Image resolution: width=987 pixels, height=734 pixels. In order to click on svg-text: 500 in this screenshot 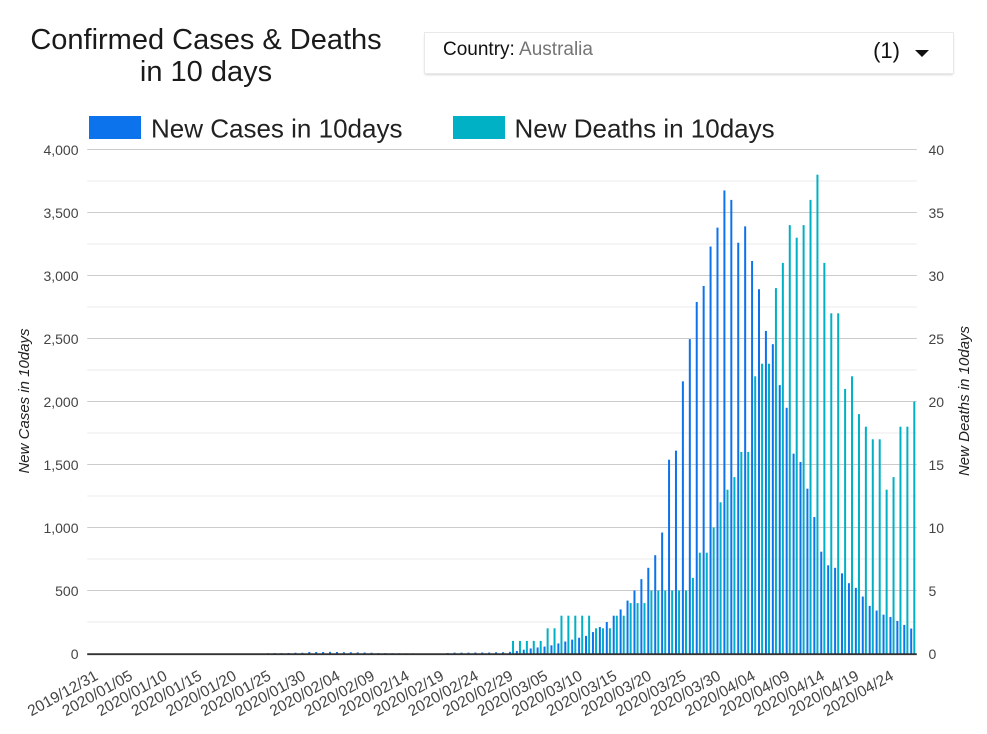, I will do `click(67, 591)`.